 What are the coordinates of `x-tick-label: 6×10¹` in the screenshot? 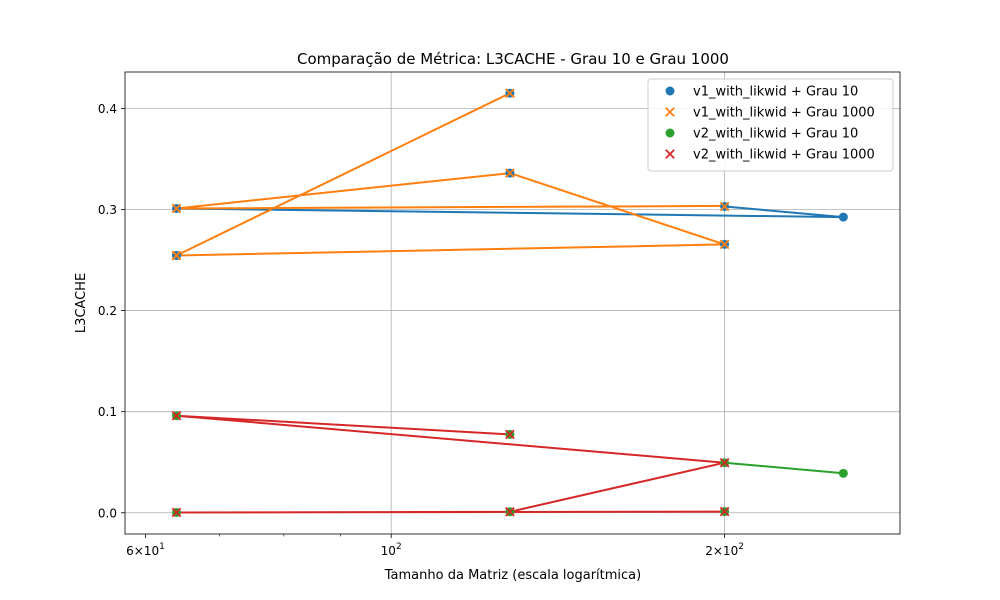 It's located at (145, 550).